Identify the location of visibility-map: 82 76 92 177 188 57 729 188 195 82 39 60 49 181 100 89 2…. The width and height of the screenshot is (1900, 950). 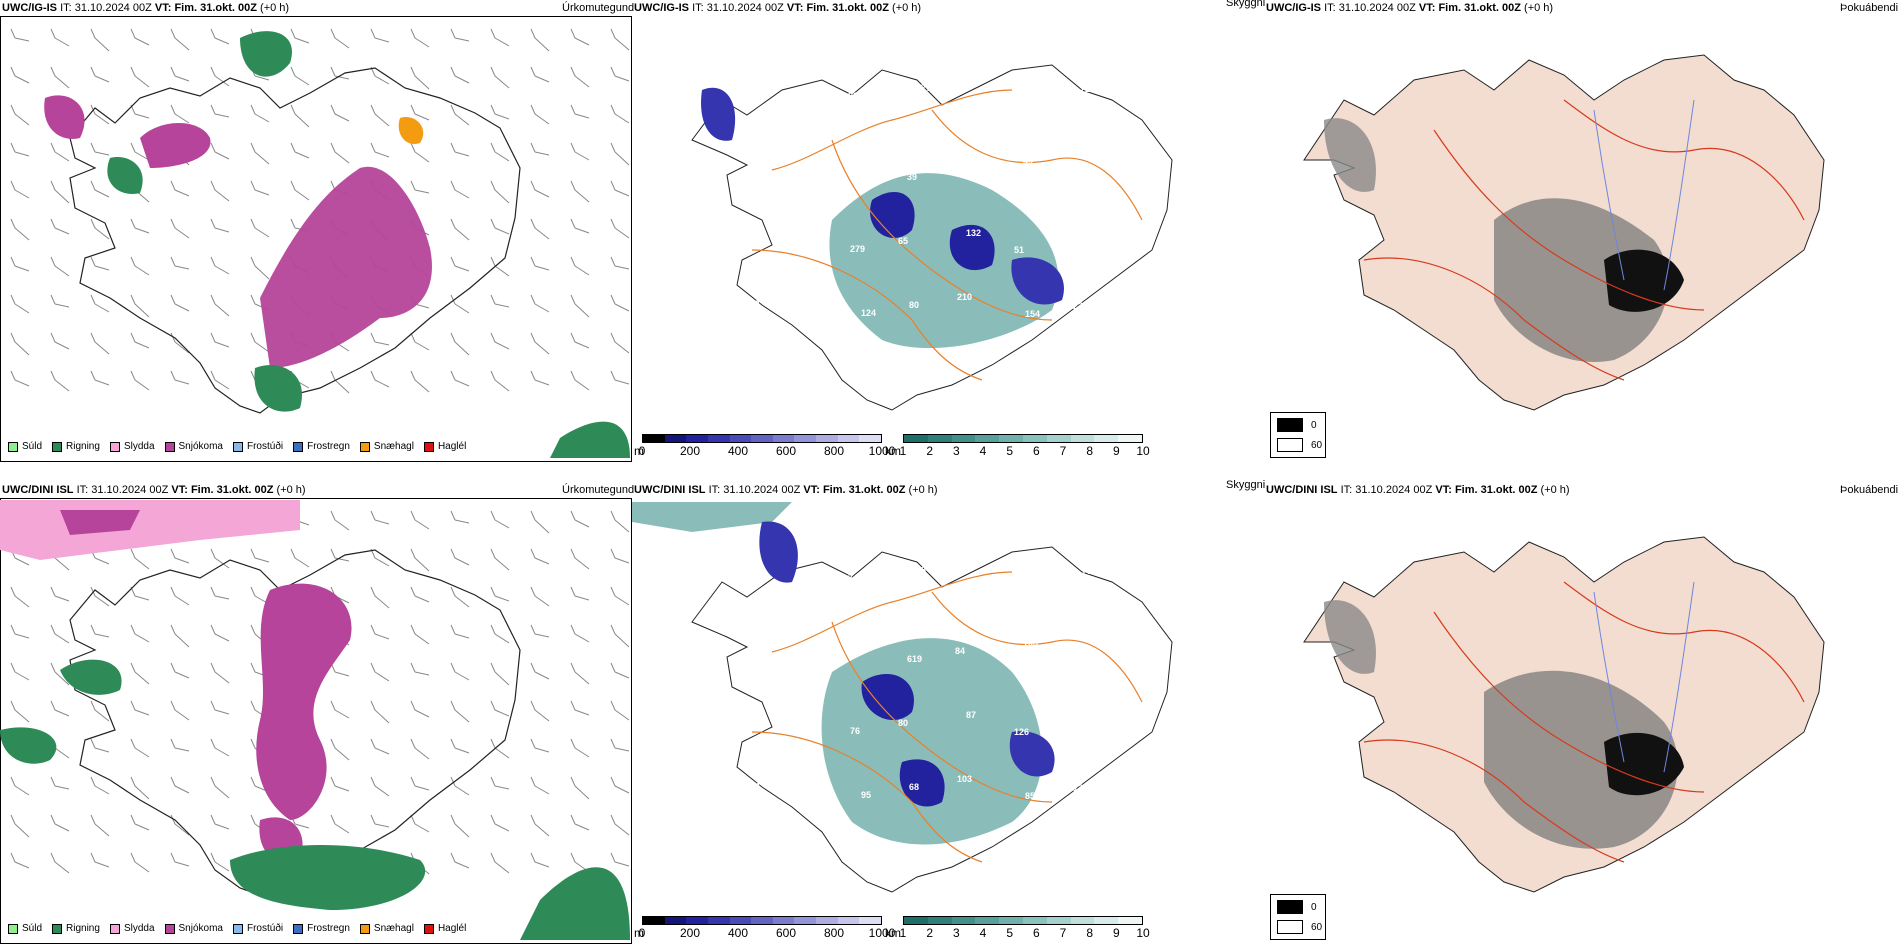
(932, 237).